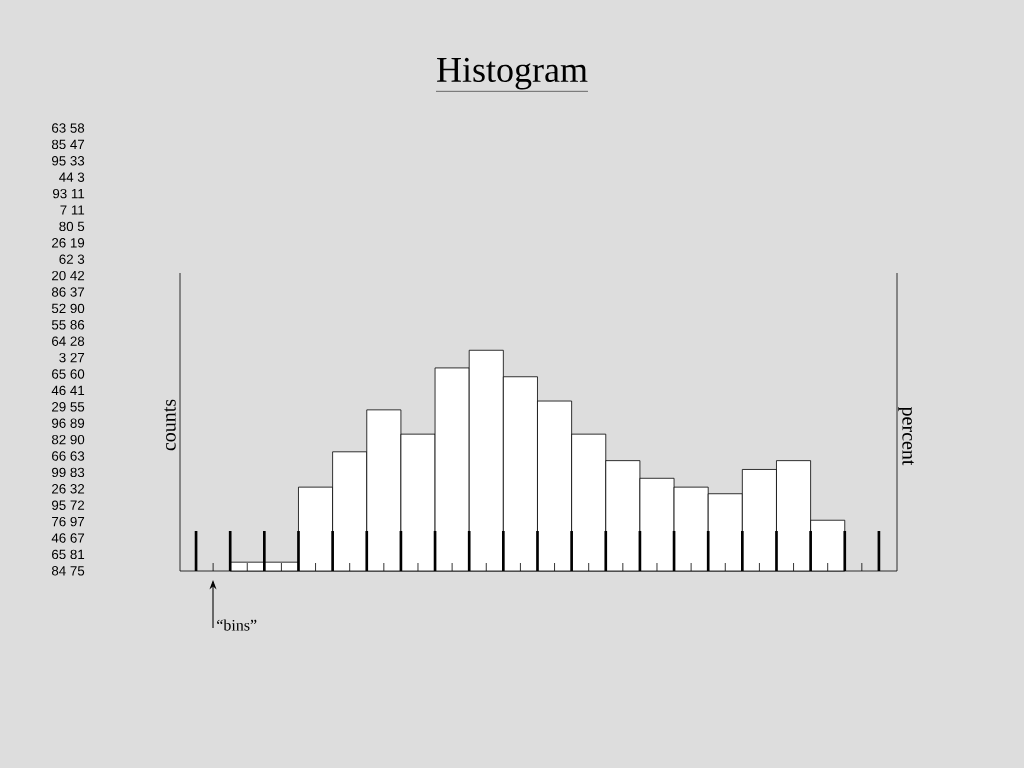 The height and width of the screenshot is (768, 1024). Describe the element at coordinates (72, 210) in the screenshot. I see `text: 7 11` at that location.